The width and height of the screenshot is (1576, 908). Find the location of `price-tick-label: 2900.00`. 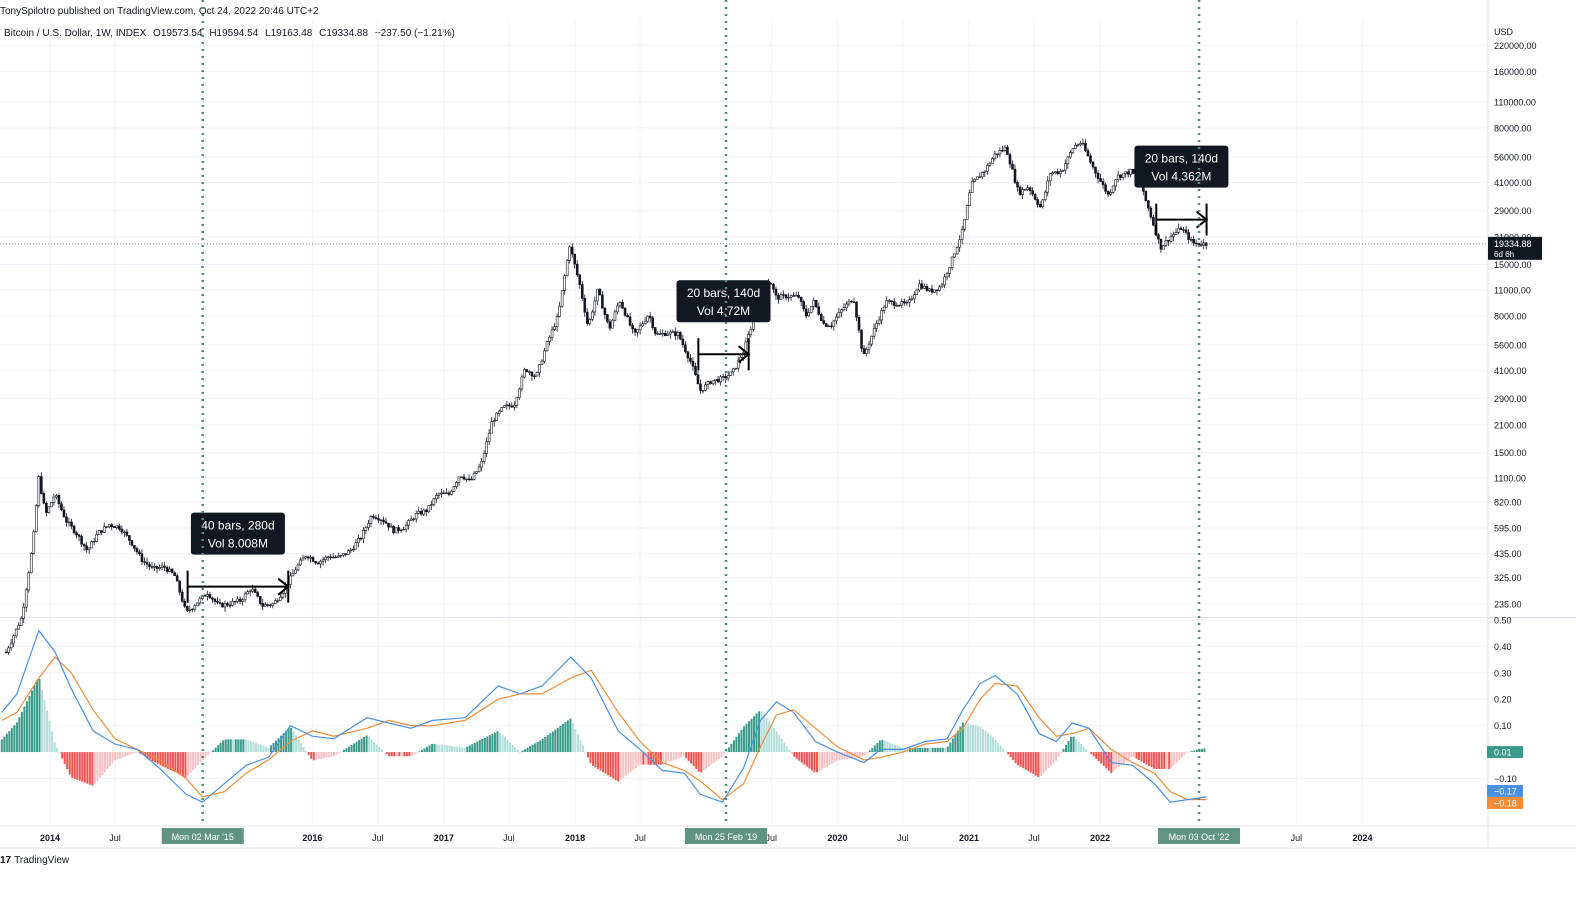

price-tick-label: 2900.00 is located at coordinates (1510, 399).